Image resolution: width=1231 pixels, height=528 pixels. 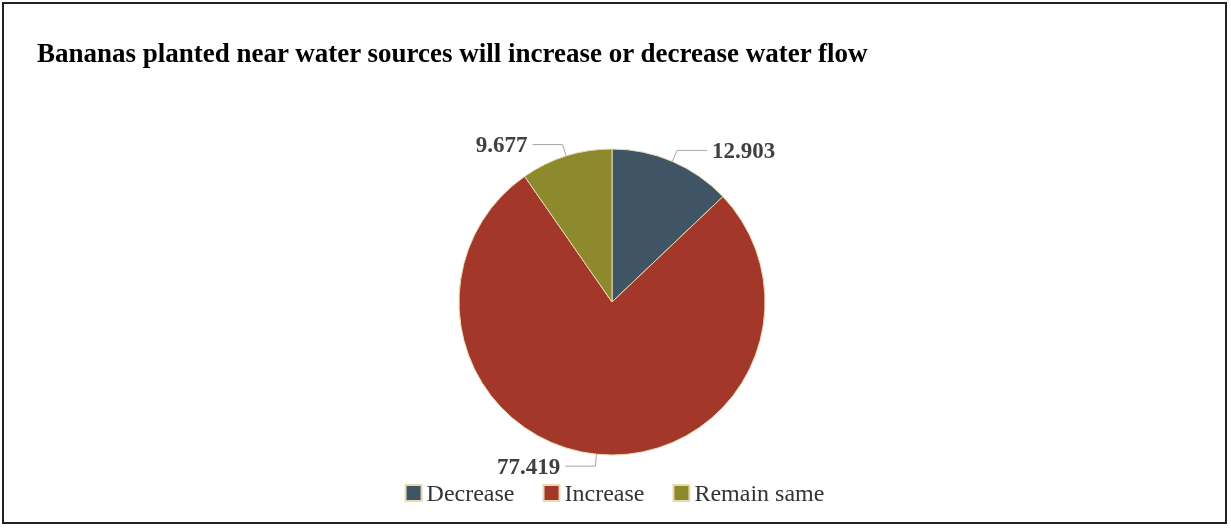 I want to click on legend-label: Decrease, so click(x=470, y=493).